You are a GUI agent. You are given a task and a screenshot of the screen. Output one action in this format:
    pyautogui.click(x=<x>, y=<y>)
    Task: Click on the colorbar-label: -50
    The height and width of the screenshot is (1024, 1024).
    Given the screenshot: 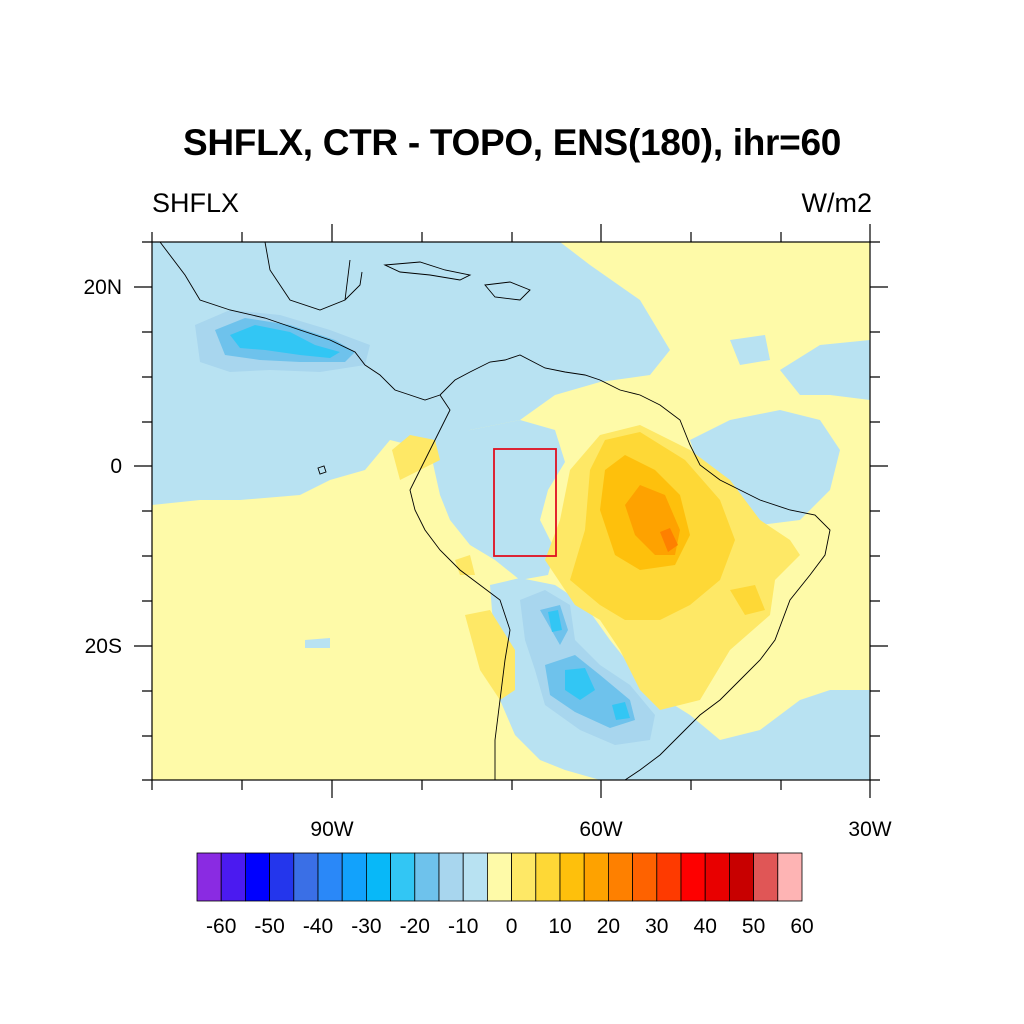 What is the action you would take?
    pyautogui.click(x=269, y=926)
    